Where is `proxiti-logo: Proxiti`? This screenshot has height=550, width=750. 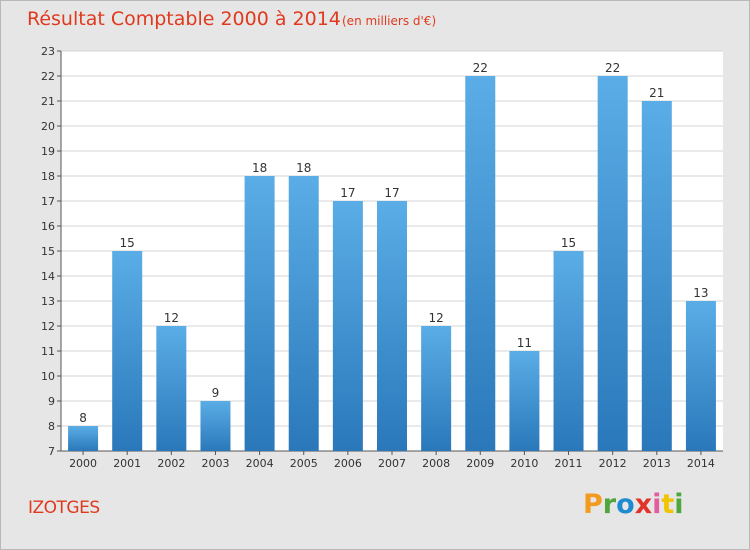 proxiti-logo: Proxiti is located at coordinates (633, 504).